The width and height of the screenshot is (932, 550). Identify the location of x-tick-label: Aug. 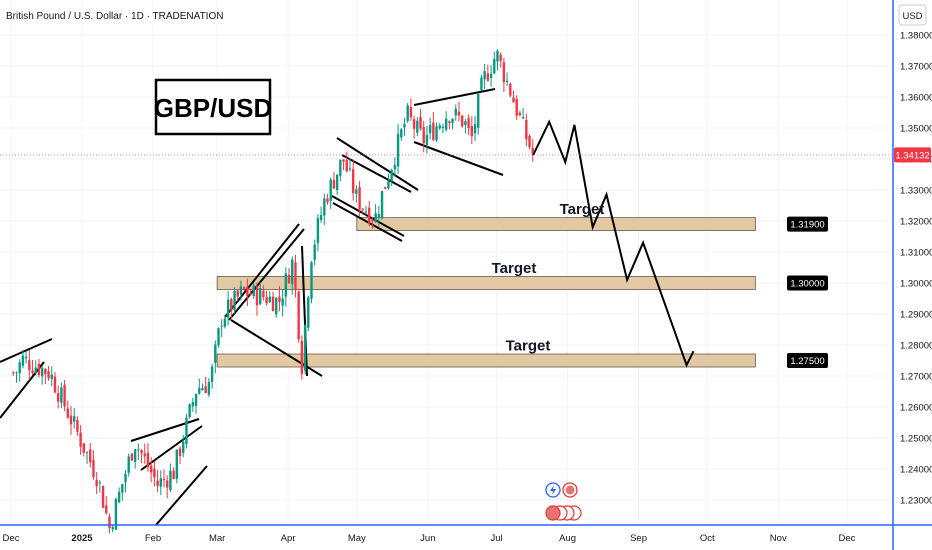
(567, 538).